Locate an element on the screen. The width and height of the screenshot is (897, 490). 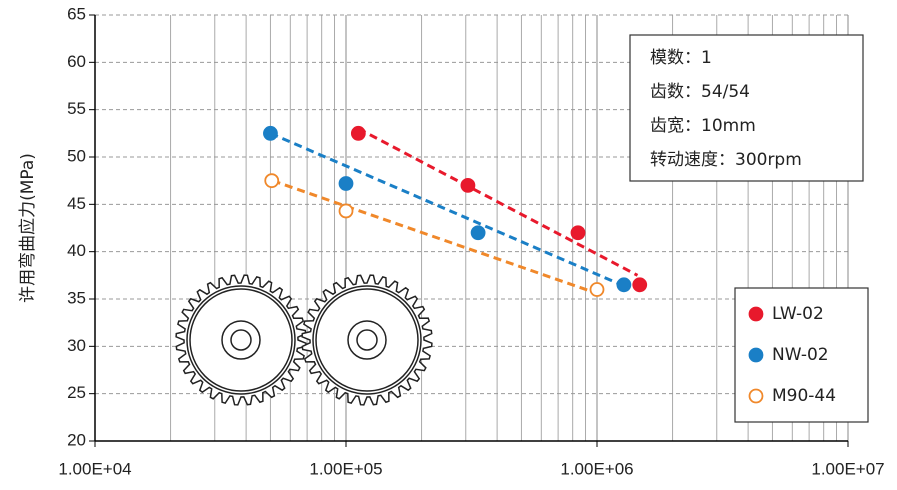
y-tick-label: 20 is located at coordinates (76, 439).